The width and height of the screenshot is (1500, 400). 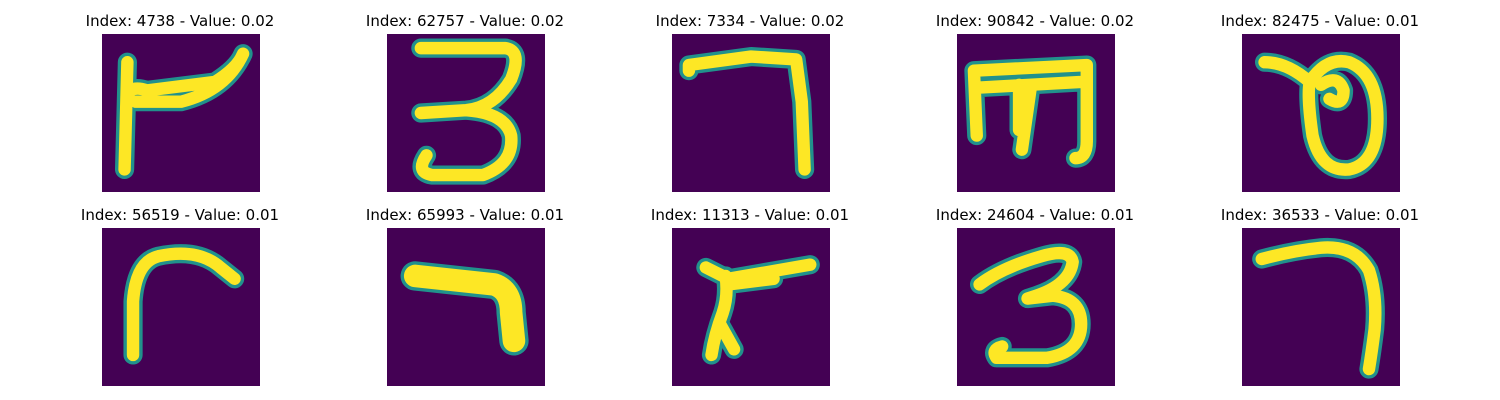 I want to click on panel-1: Index: 4738 - Value: 0.02, so click(x=180, y=107).